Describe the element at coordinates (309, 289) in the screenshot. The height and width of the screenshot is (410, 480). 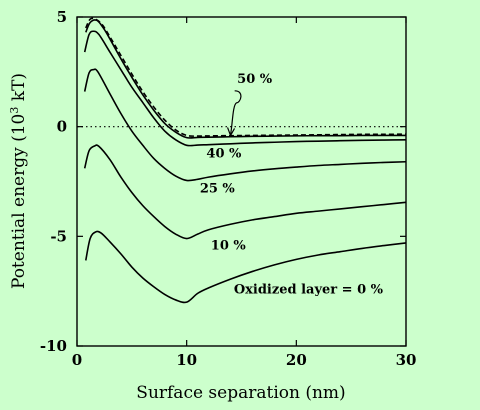
I see `series-label: Oxidized layer = 0 %` at that location.